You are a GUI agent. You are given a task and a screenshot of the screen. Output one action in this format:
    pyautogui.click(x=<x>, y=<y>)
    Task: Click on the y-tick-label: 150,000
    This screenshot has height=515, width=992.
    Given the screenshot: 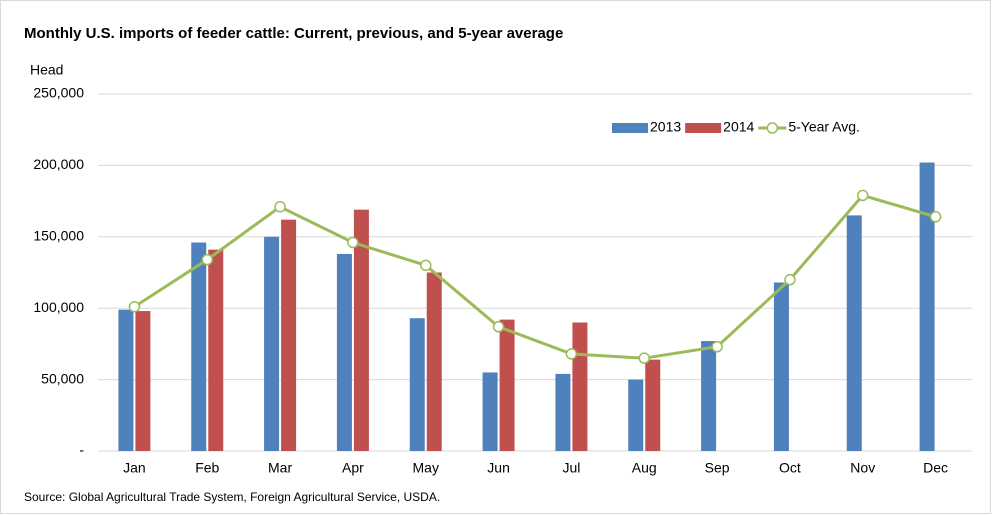 What is the action you would take?
    pyautogui.click(x=58, y=236)
    